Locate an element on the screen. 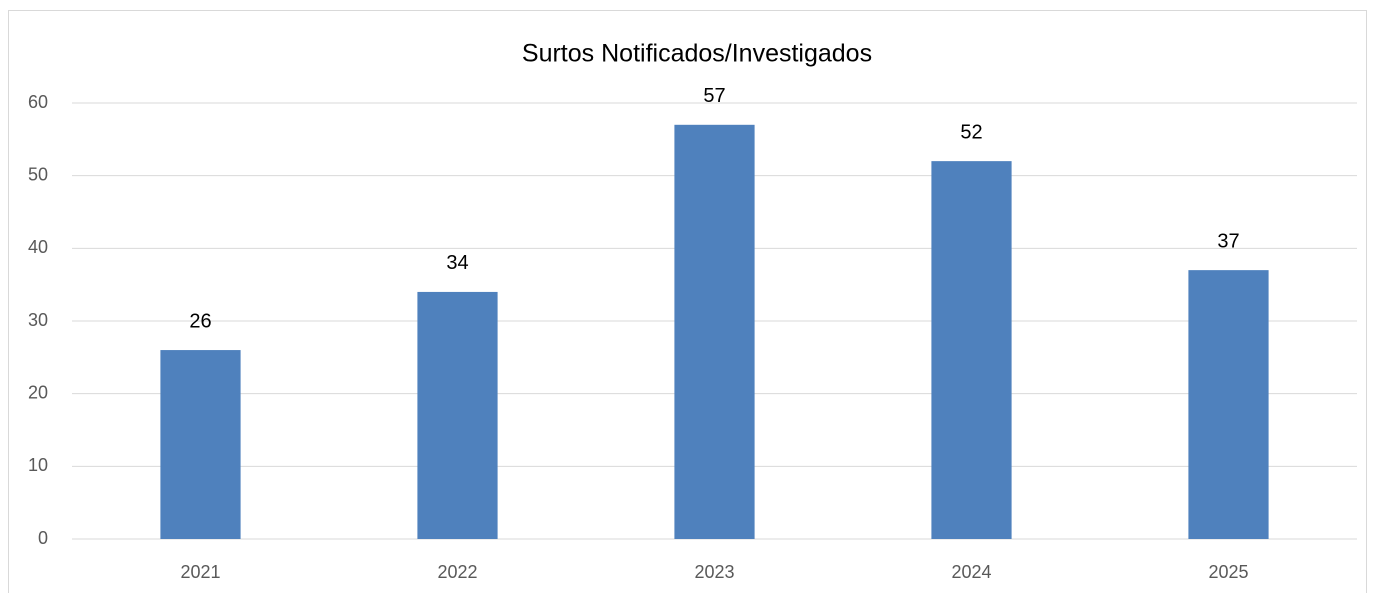  y-tick-label: 10 is located at coordinates (38, 465).